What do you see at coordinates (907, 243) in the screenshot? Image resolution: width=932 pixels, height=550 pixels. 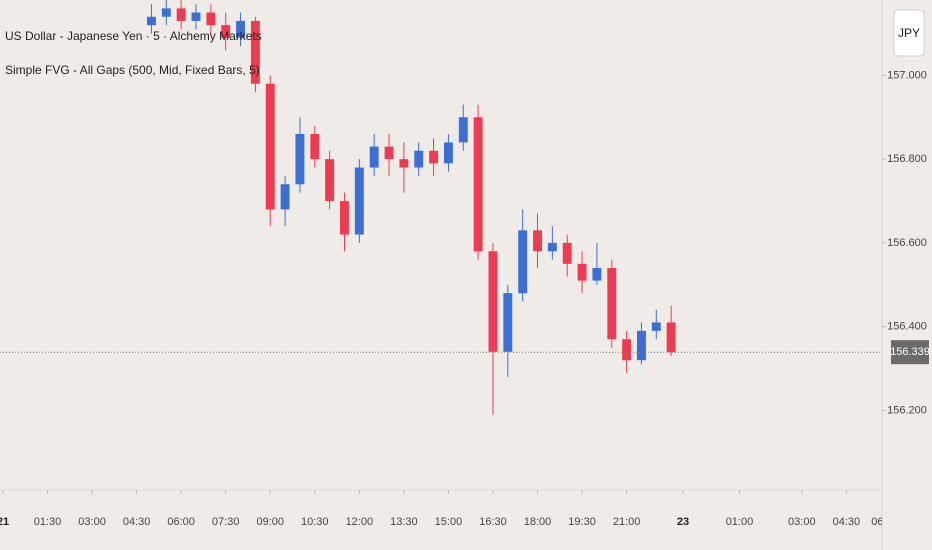 I see `y-tick-label: 156.600` at bounding box center [907, 243].